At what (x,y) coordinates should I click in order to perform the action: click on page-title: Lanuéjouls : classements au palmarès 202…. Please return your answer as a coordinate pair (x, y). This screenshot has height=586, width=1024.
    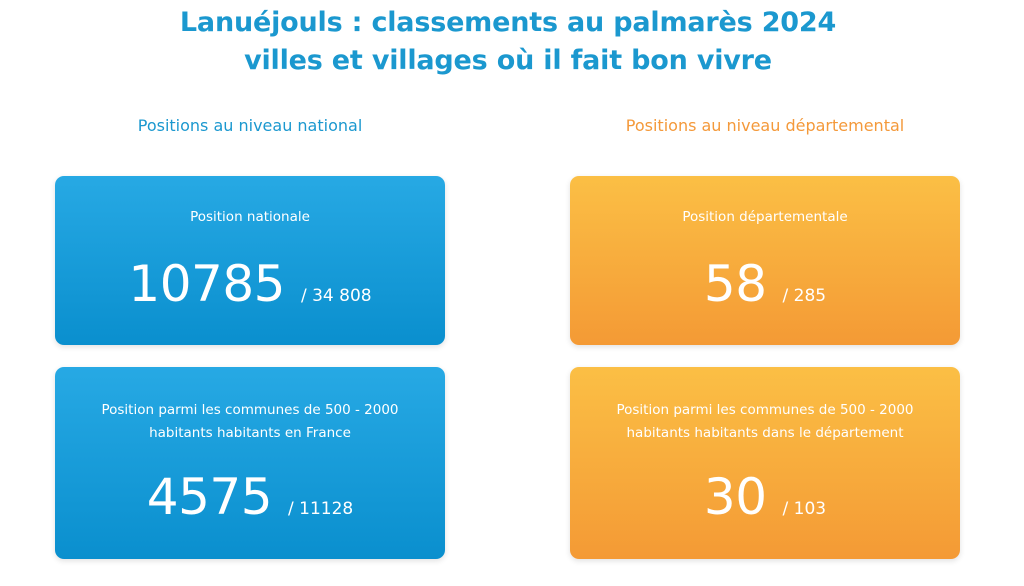
    Looking at the image, I should click on (508, 42).